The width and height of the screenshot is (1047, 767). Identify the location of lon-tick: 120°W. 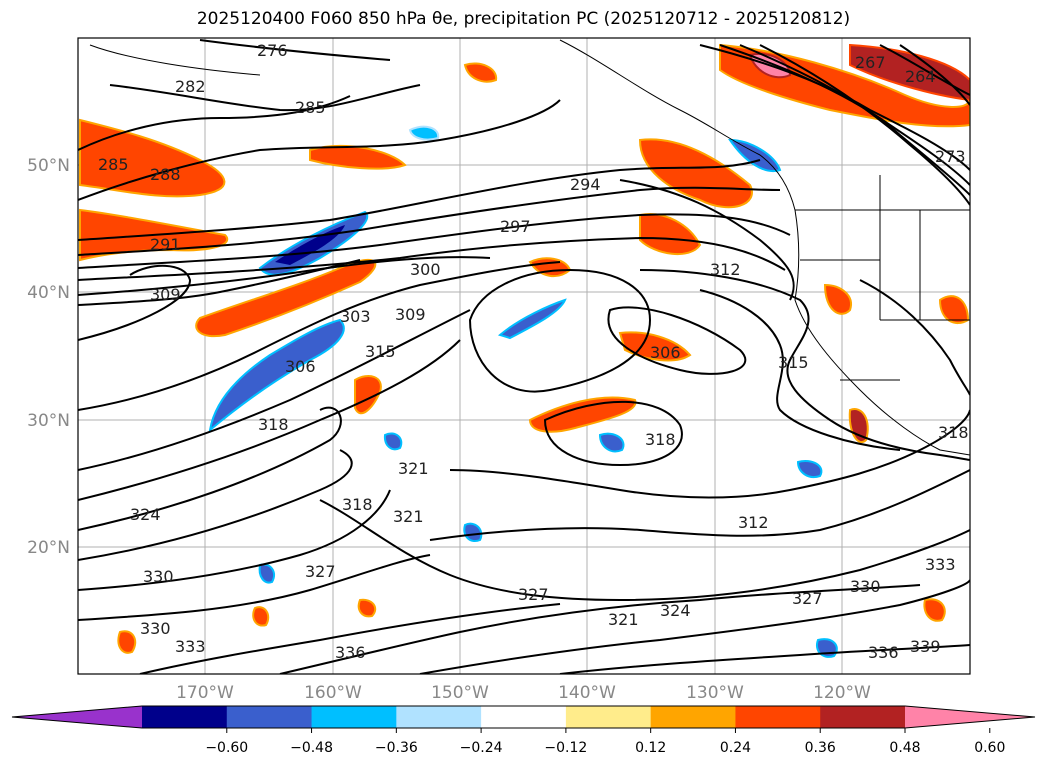
(842, 693).